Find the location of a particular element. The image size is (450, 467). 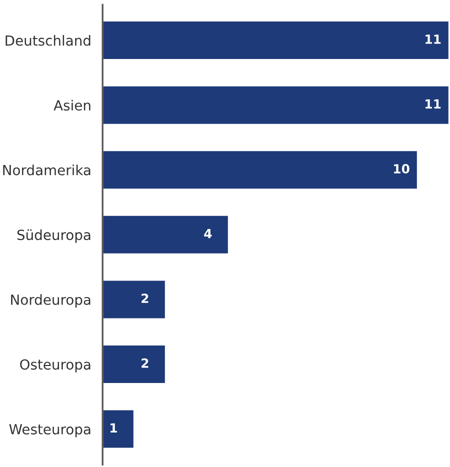

data-label: 10 is located at coordinates (402, 169).